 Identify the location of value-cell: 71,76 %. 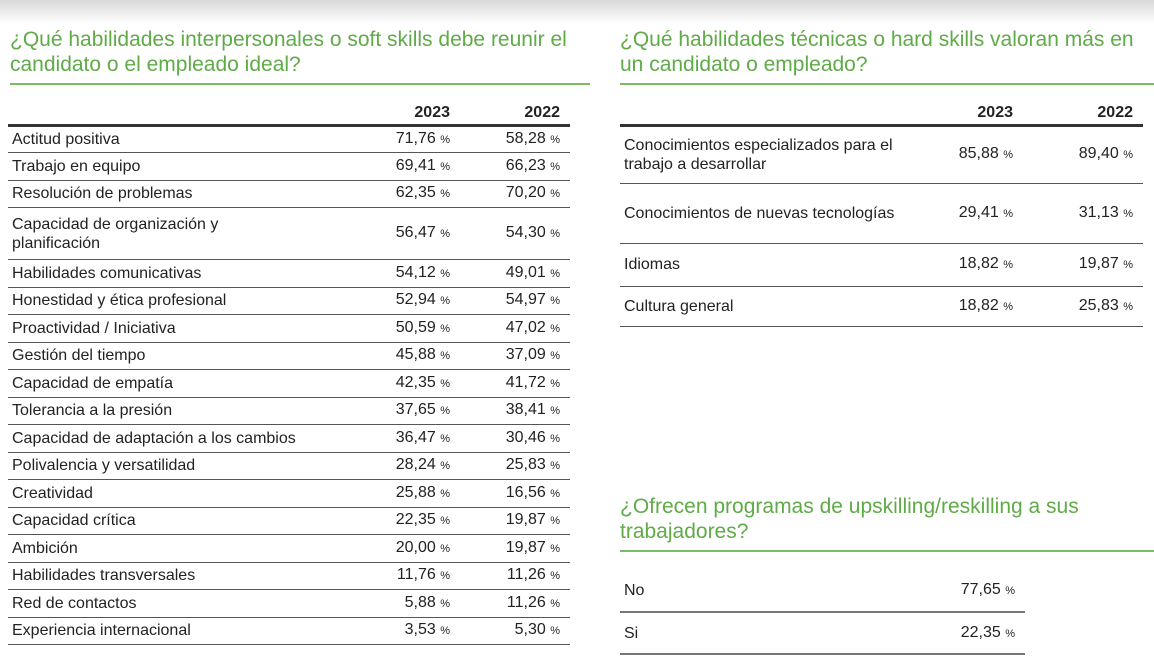
(410, 139).